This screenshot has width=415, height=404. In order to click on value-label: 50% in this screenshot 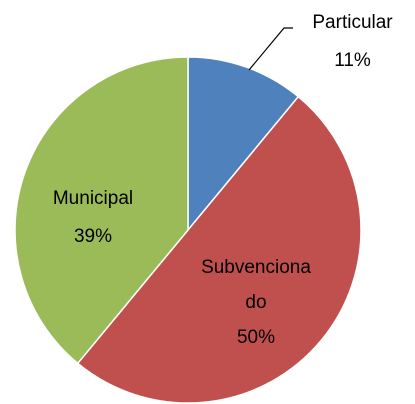, I will do `click(256, 337)`.